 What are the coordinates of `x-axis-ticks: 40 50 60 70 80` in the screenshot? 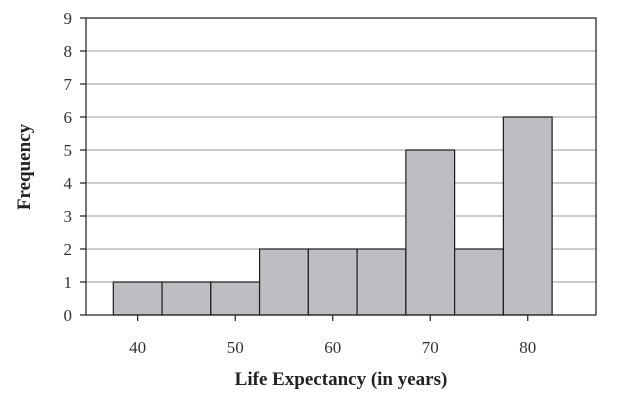 It's located at (332, 336).